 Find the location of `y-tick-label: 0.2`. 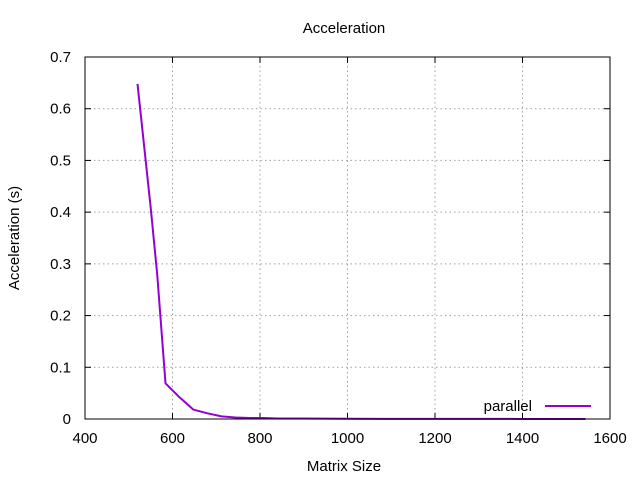

y-tick-label: 0.2 is located at coordinates (60, 316).